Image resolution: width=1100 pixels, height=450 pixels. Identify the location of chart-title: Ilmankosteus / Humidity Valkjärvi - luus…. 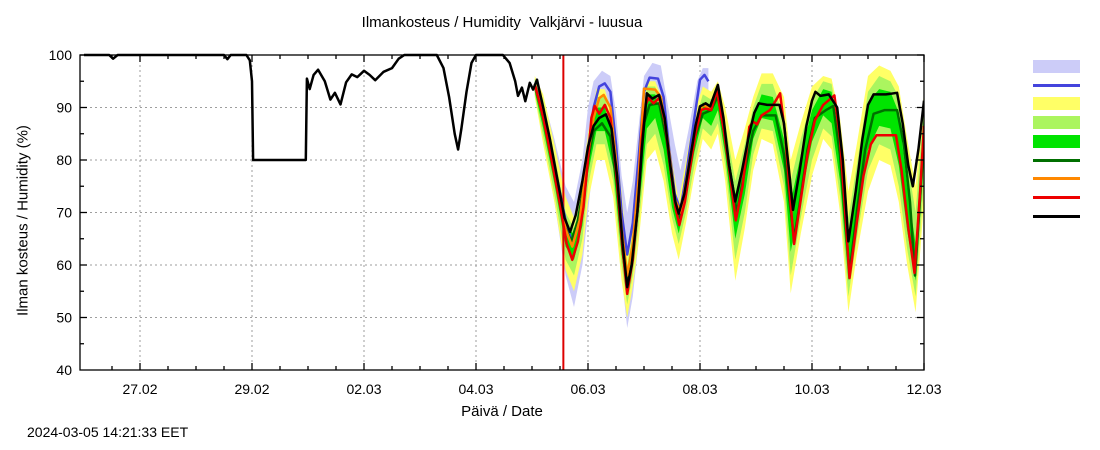
(502, 22).